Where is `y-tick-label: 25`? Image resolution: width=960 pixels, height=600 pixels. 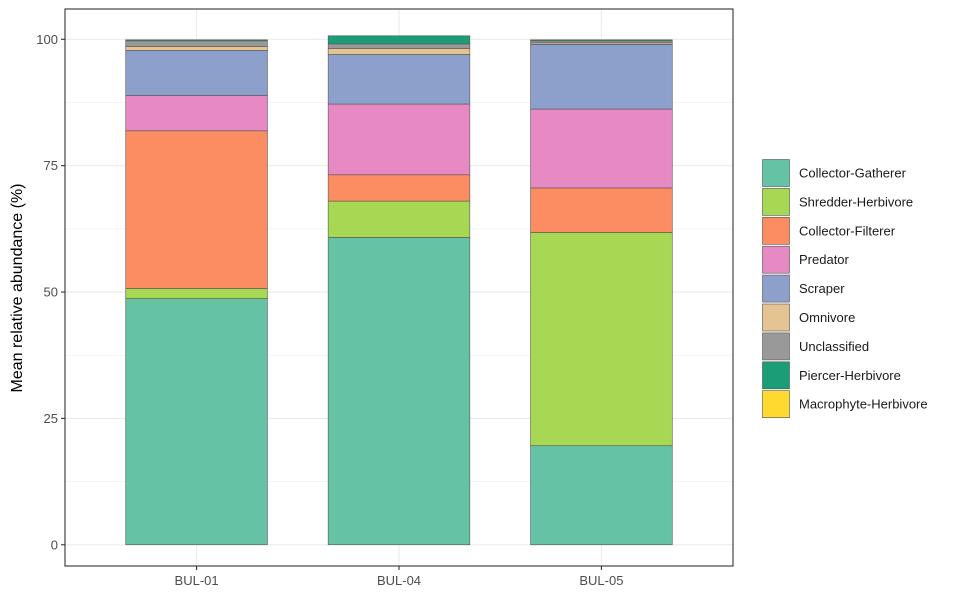 y-tick-label: 25 is located at coordinates (51, 418).